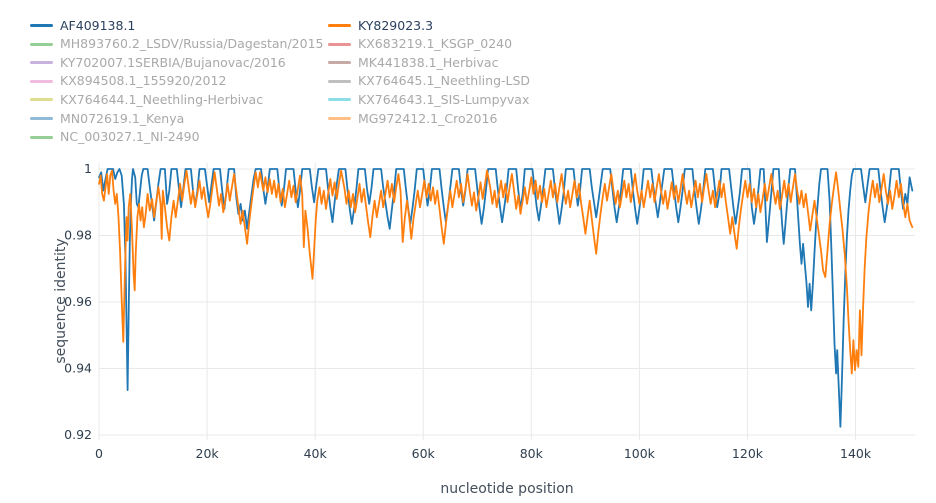 Image resolution: width=936 pixels, height=503 pixels. What do you see at coordinates (428, 62) in the screenshot?
I see `legend-item-label: MK441838.1_Herbivac` at bounding box center [428, 62].